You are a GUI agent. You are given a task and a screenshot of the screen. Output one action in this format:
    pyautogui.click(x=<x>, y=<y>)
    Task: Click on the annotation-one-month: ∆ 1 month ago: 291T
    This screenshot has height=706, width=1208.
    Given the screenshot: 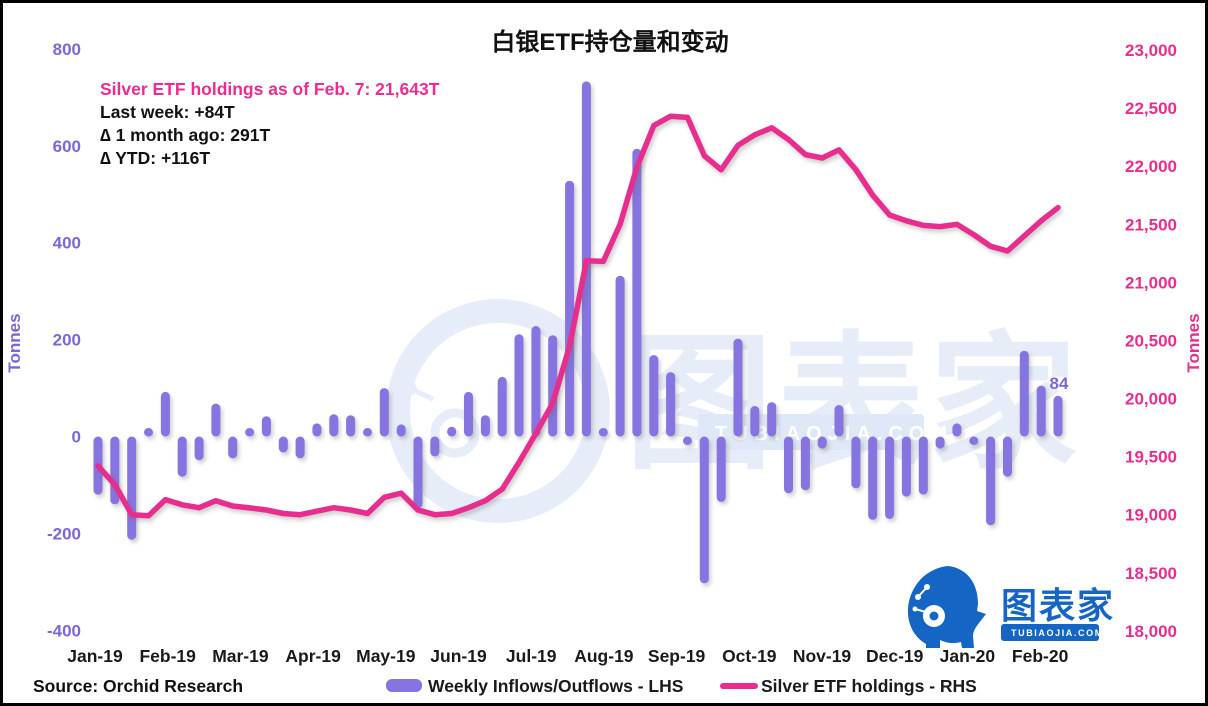 What is the action you would take?
    pyautogui.click(x=185, y=135)
    